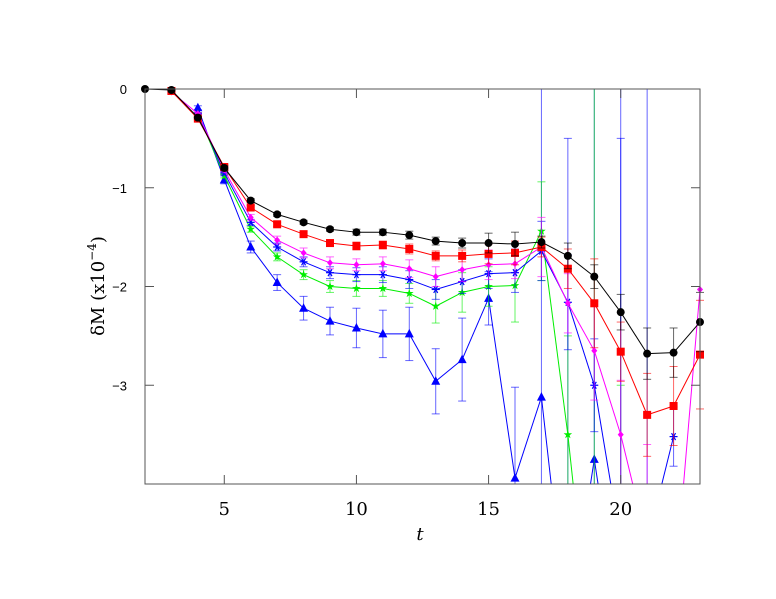 The height and width of the screenshot is (599, 776). What do you see at coordinates (356, 509) in the screenshot?
I see `x-tick-label: 10` at bounding box center [356, 509].